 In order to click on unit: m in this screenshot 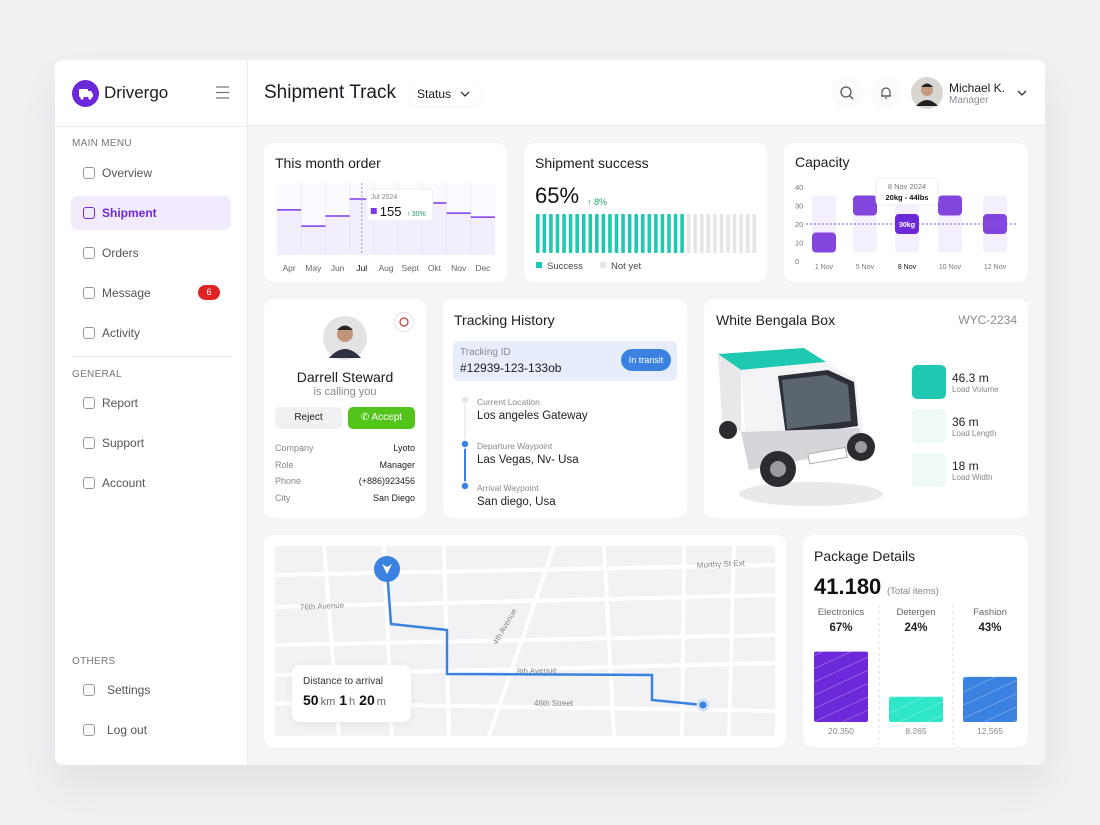, I will do `click(381, 702)`.